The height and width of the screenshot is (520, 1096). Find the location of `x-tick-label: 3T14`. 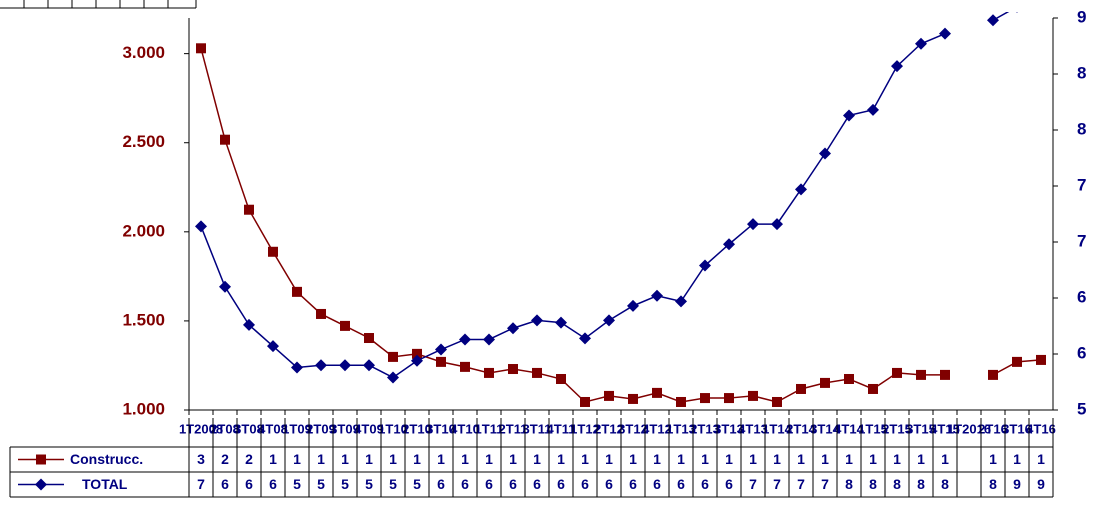

x-tick-label: 3T14 is located at coordinates (825, 428).